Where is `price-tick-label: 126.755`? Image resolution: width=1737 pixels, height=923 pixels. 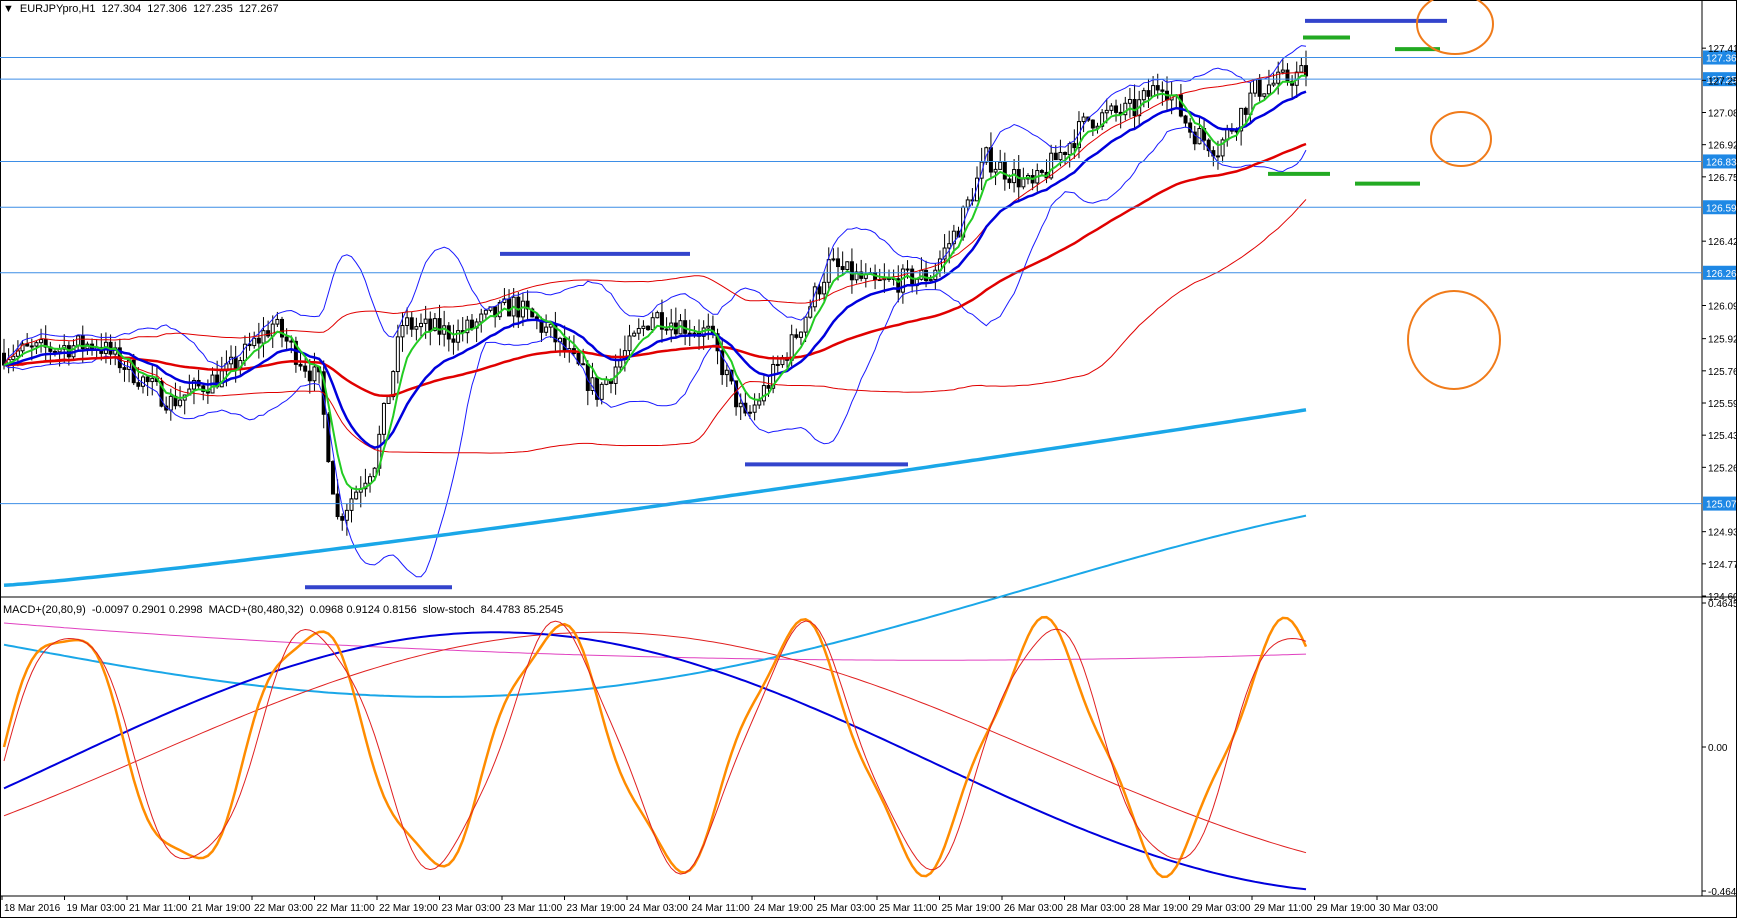
price-tick-label: 126.755 is located at coordinates (1722, 178).